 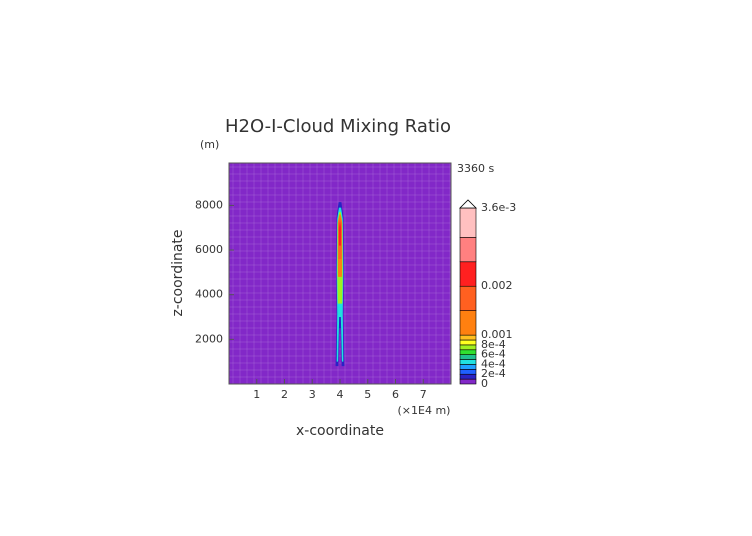 What do you see at coordinates (395, 394) in the screenshot?
I see `x-tick-label: 6` at bounding box center [395, 394].